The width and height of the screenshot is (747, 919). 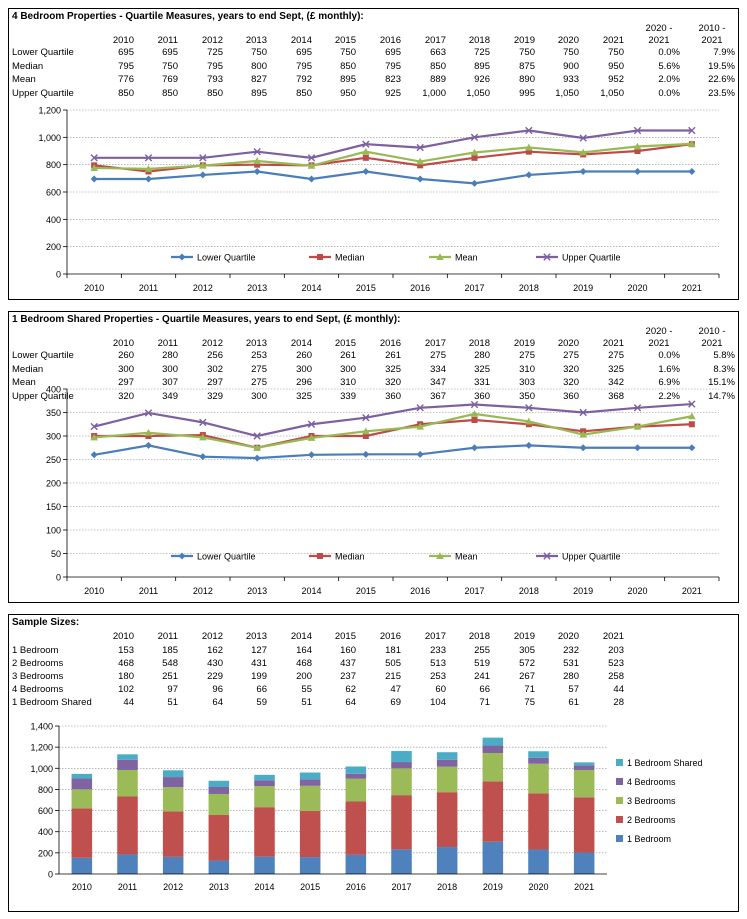 I want to click on x-tick-label: 2021, so click(x=692, y=591).